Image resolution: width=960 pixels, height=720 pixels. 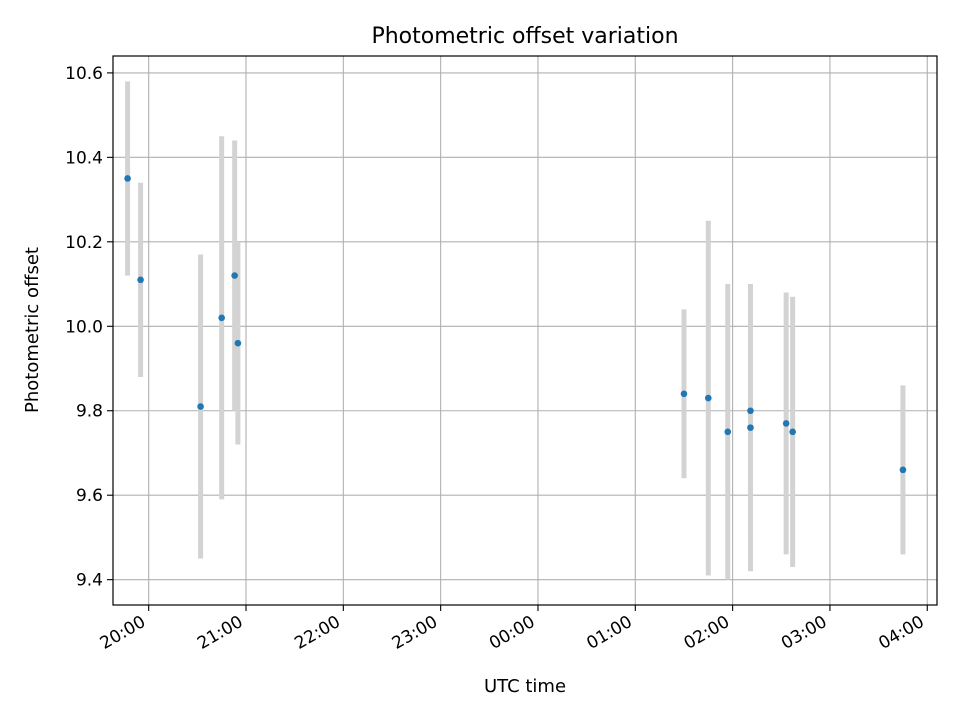 I want to click on x-tick-label: 20:00, so click(x=123, y=633).